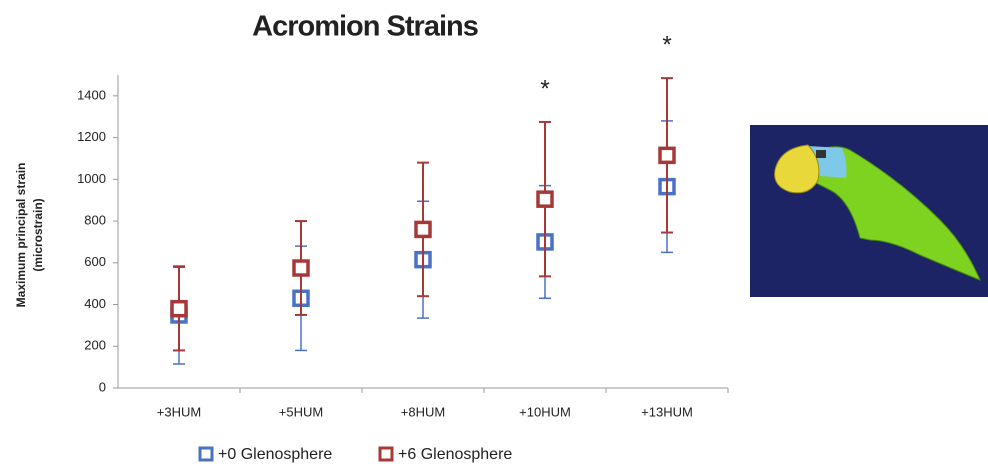 This screenshot has width=988, height=467. I want to click on bone-image, so click(869, 211).